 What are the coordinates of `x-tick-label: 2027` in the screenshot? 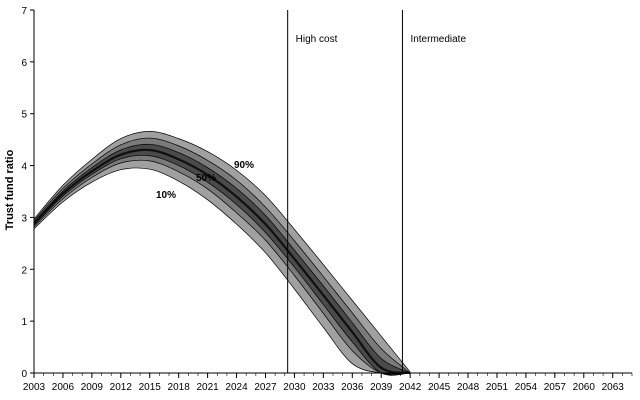 It's located at (265, 387).